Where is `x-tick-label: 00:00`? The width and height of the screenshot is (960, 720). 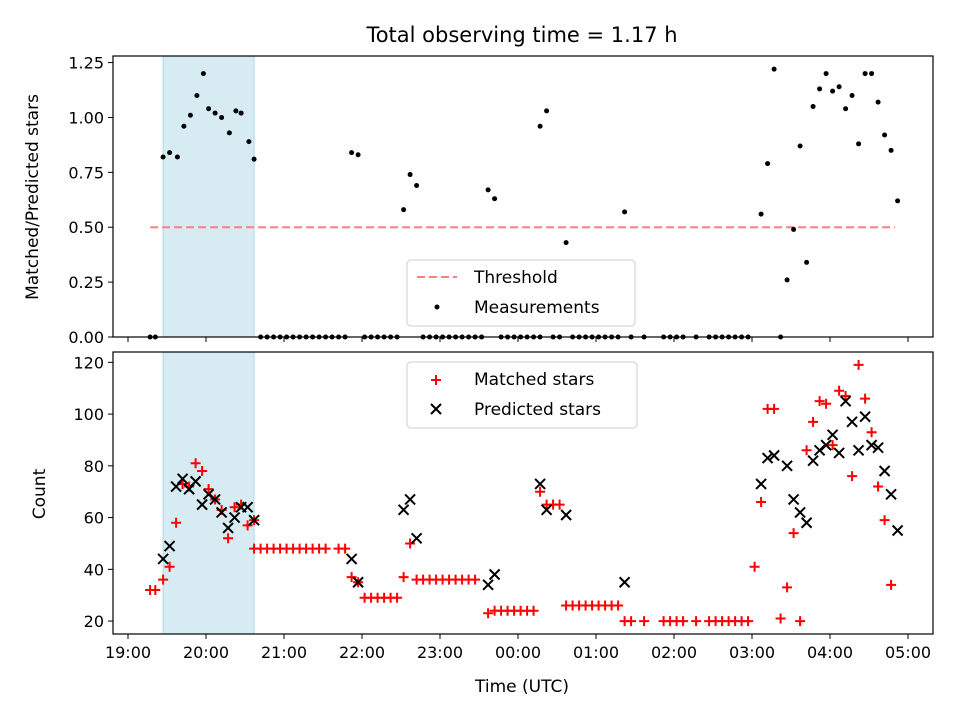
x-tick-label: 00:00 is located at coordinates (518, 652).